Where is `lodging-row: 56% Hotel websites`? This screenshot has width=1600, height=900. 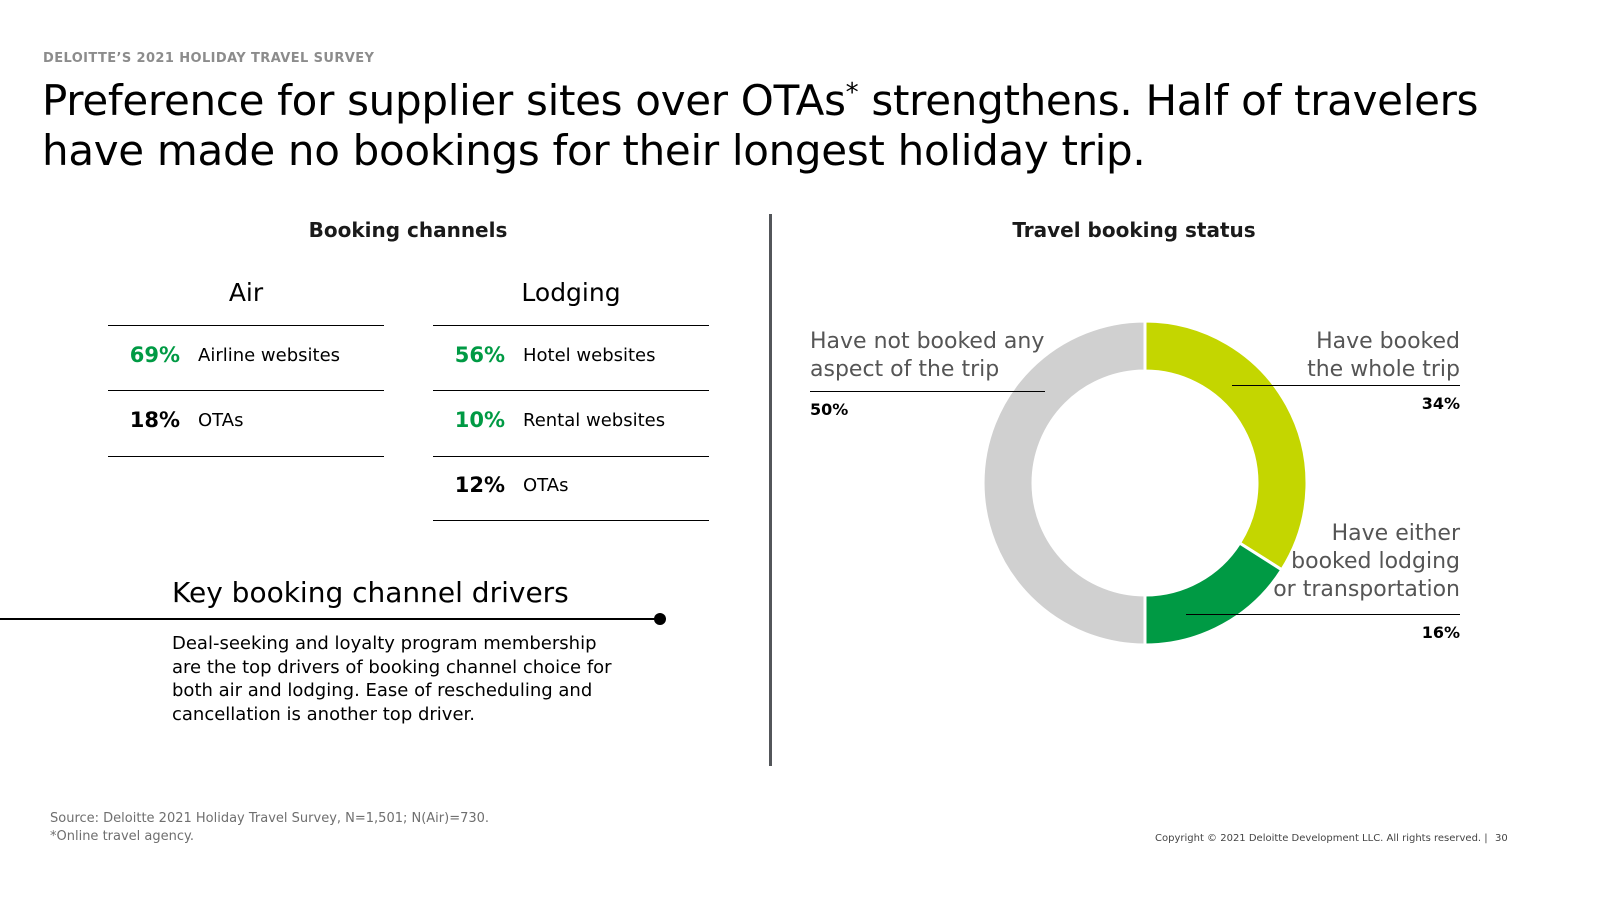 lodging-row: 56% Hotel websites is located at coordinates (571, 355).